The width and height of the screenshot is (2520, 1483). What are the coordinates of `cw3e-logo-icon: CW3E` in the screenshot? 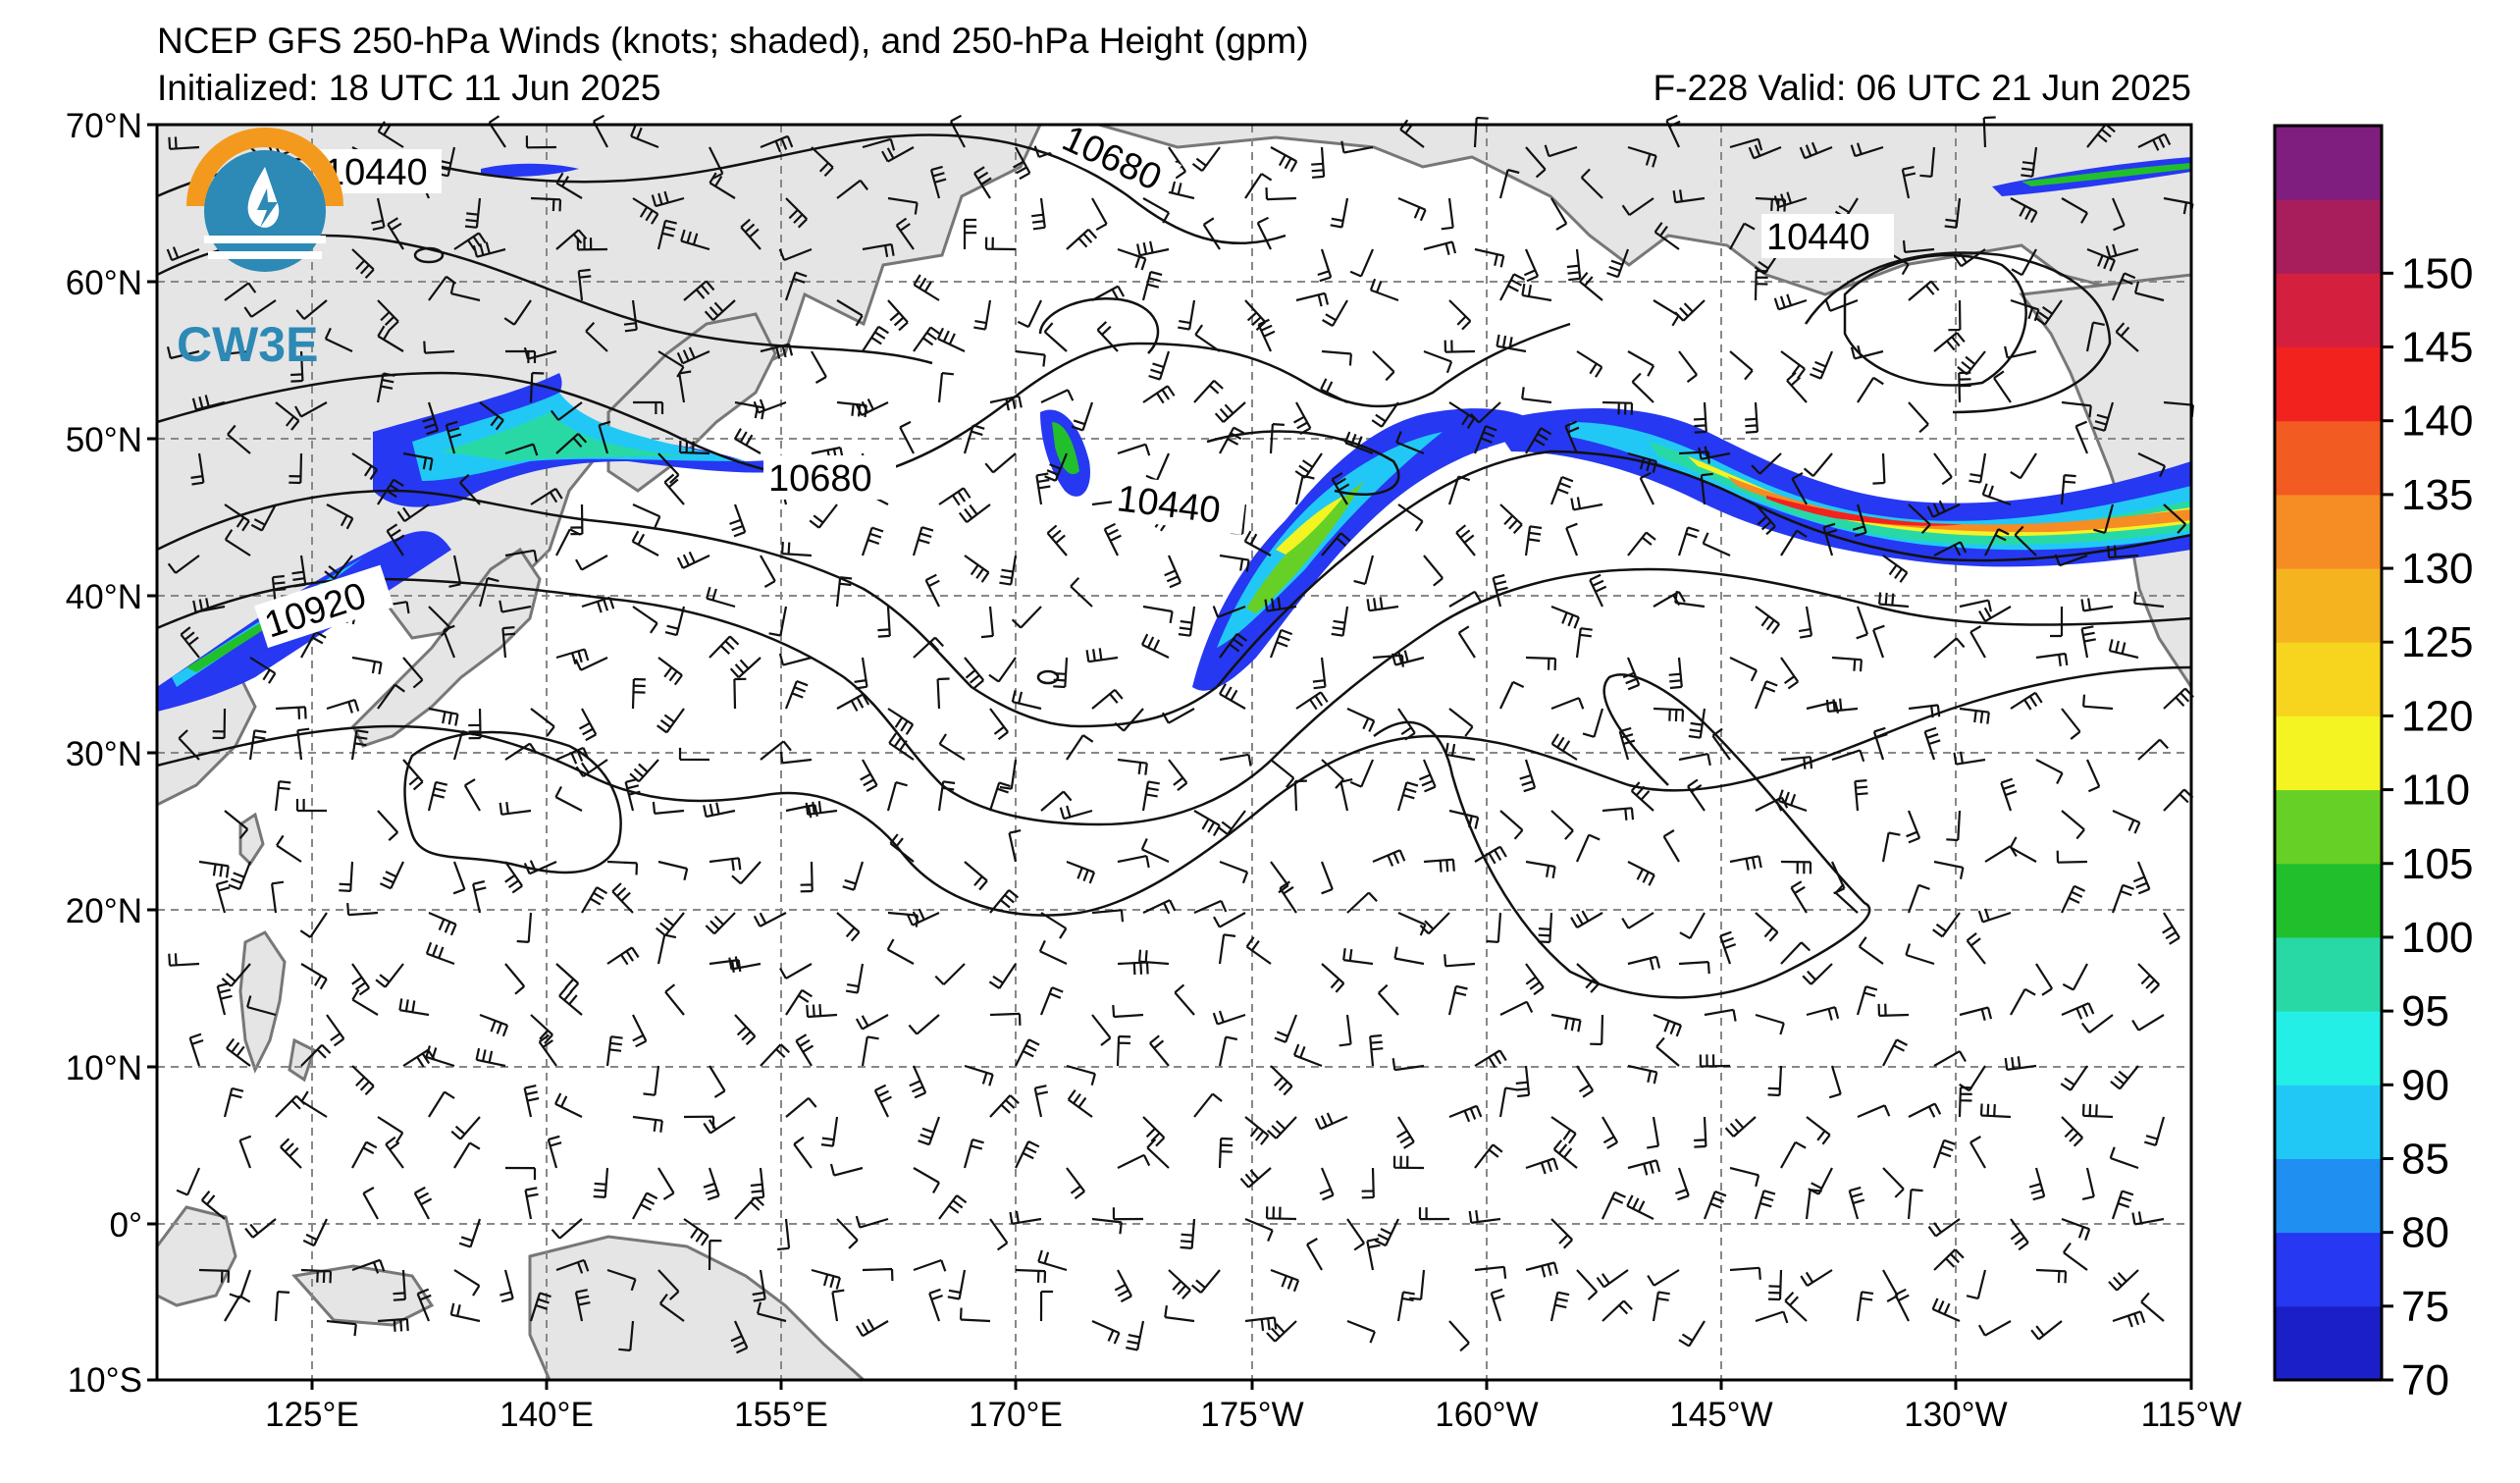 It's located at (260, 250).